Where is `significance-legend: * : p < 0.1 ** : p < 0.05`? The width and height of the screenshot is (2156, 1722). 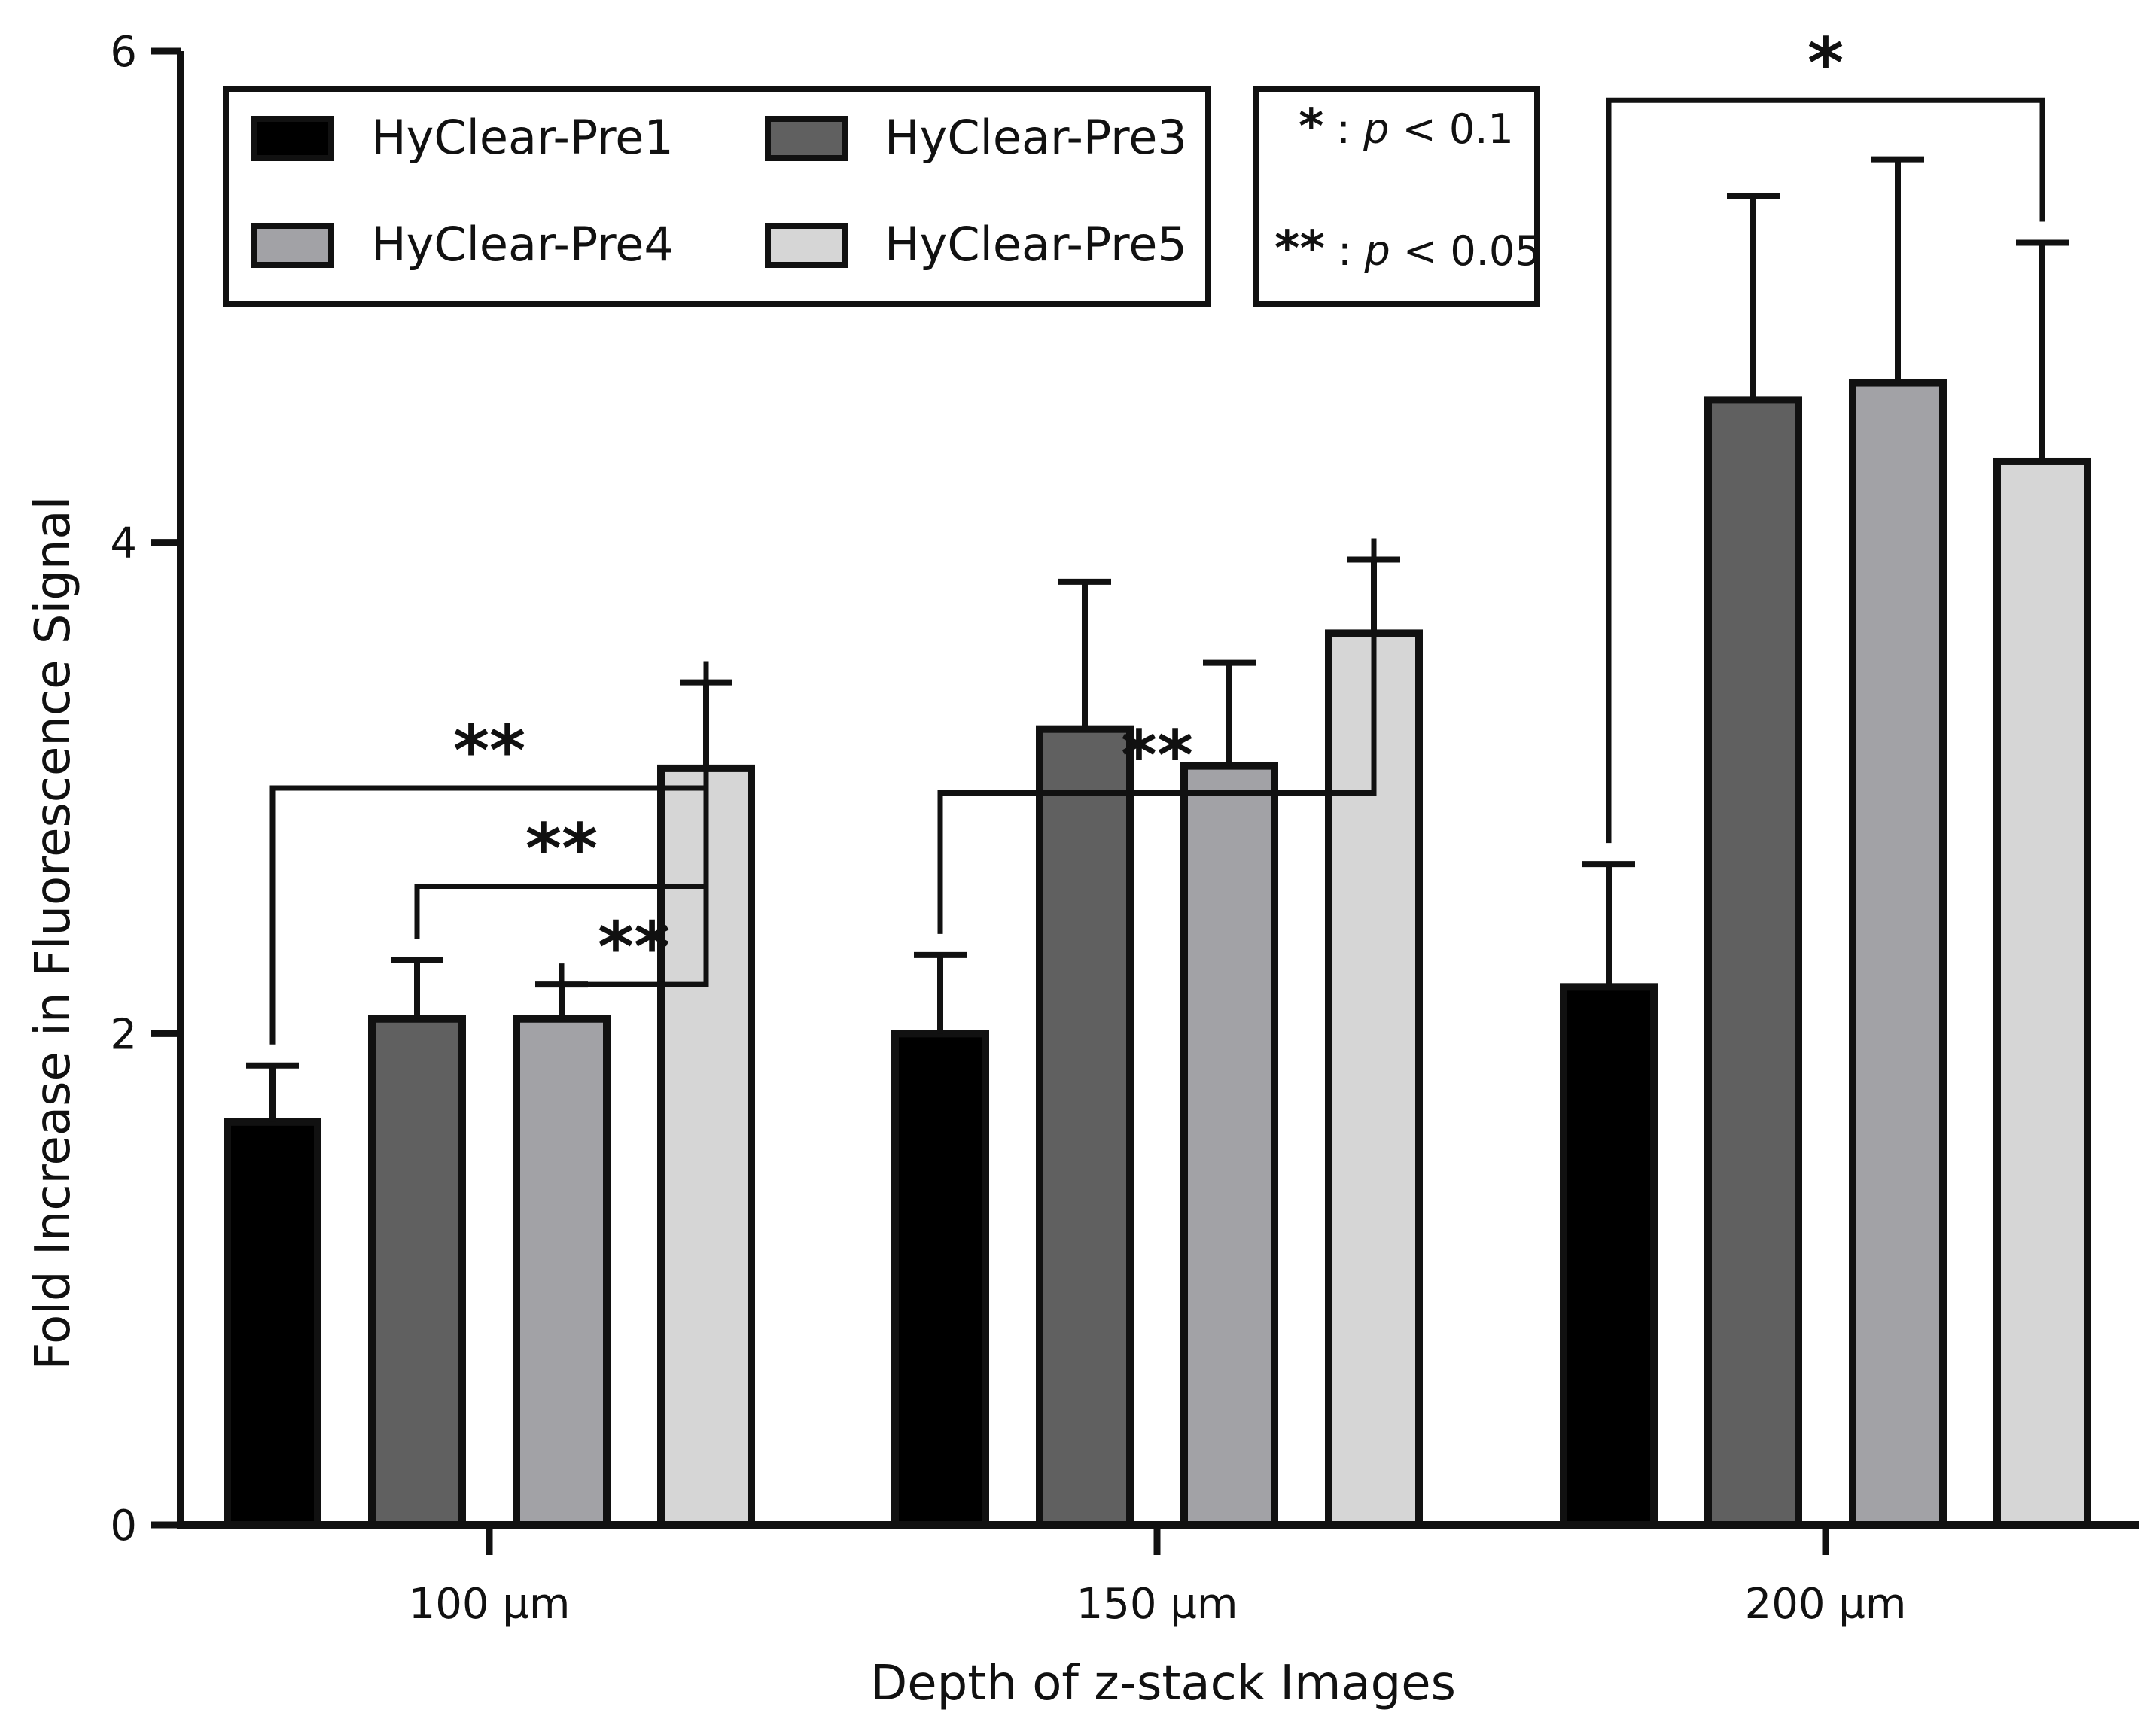
significance-legend: * : p < 0.1 ** : p < 0.05 is located at coordinates (1397, 196).